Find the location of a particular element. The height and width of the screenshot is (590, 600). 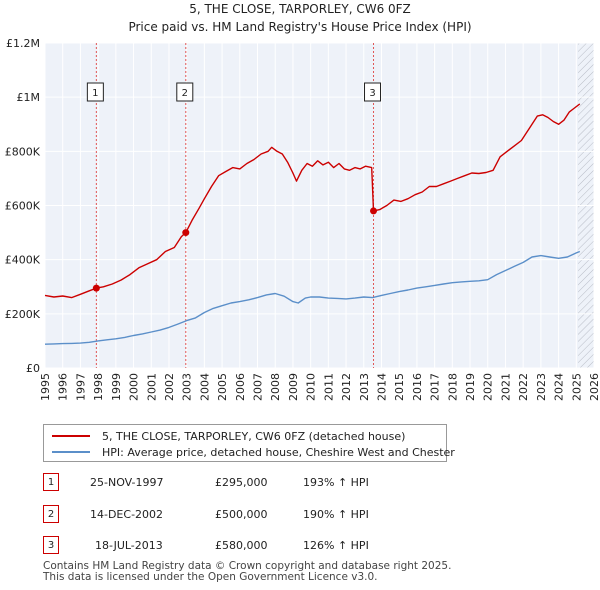

event-label: 1 is located at coordinates (95, 93).